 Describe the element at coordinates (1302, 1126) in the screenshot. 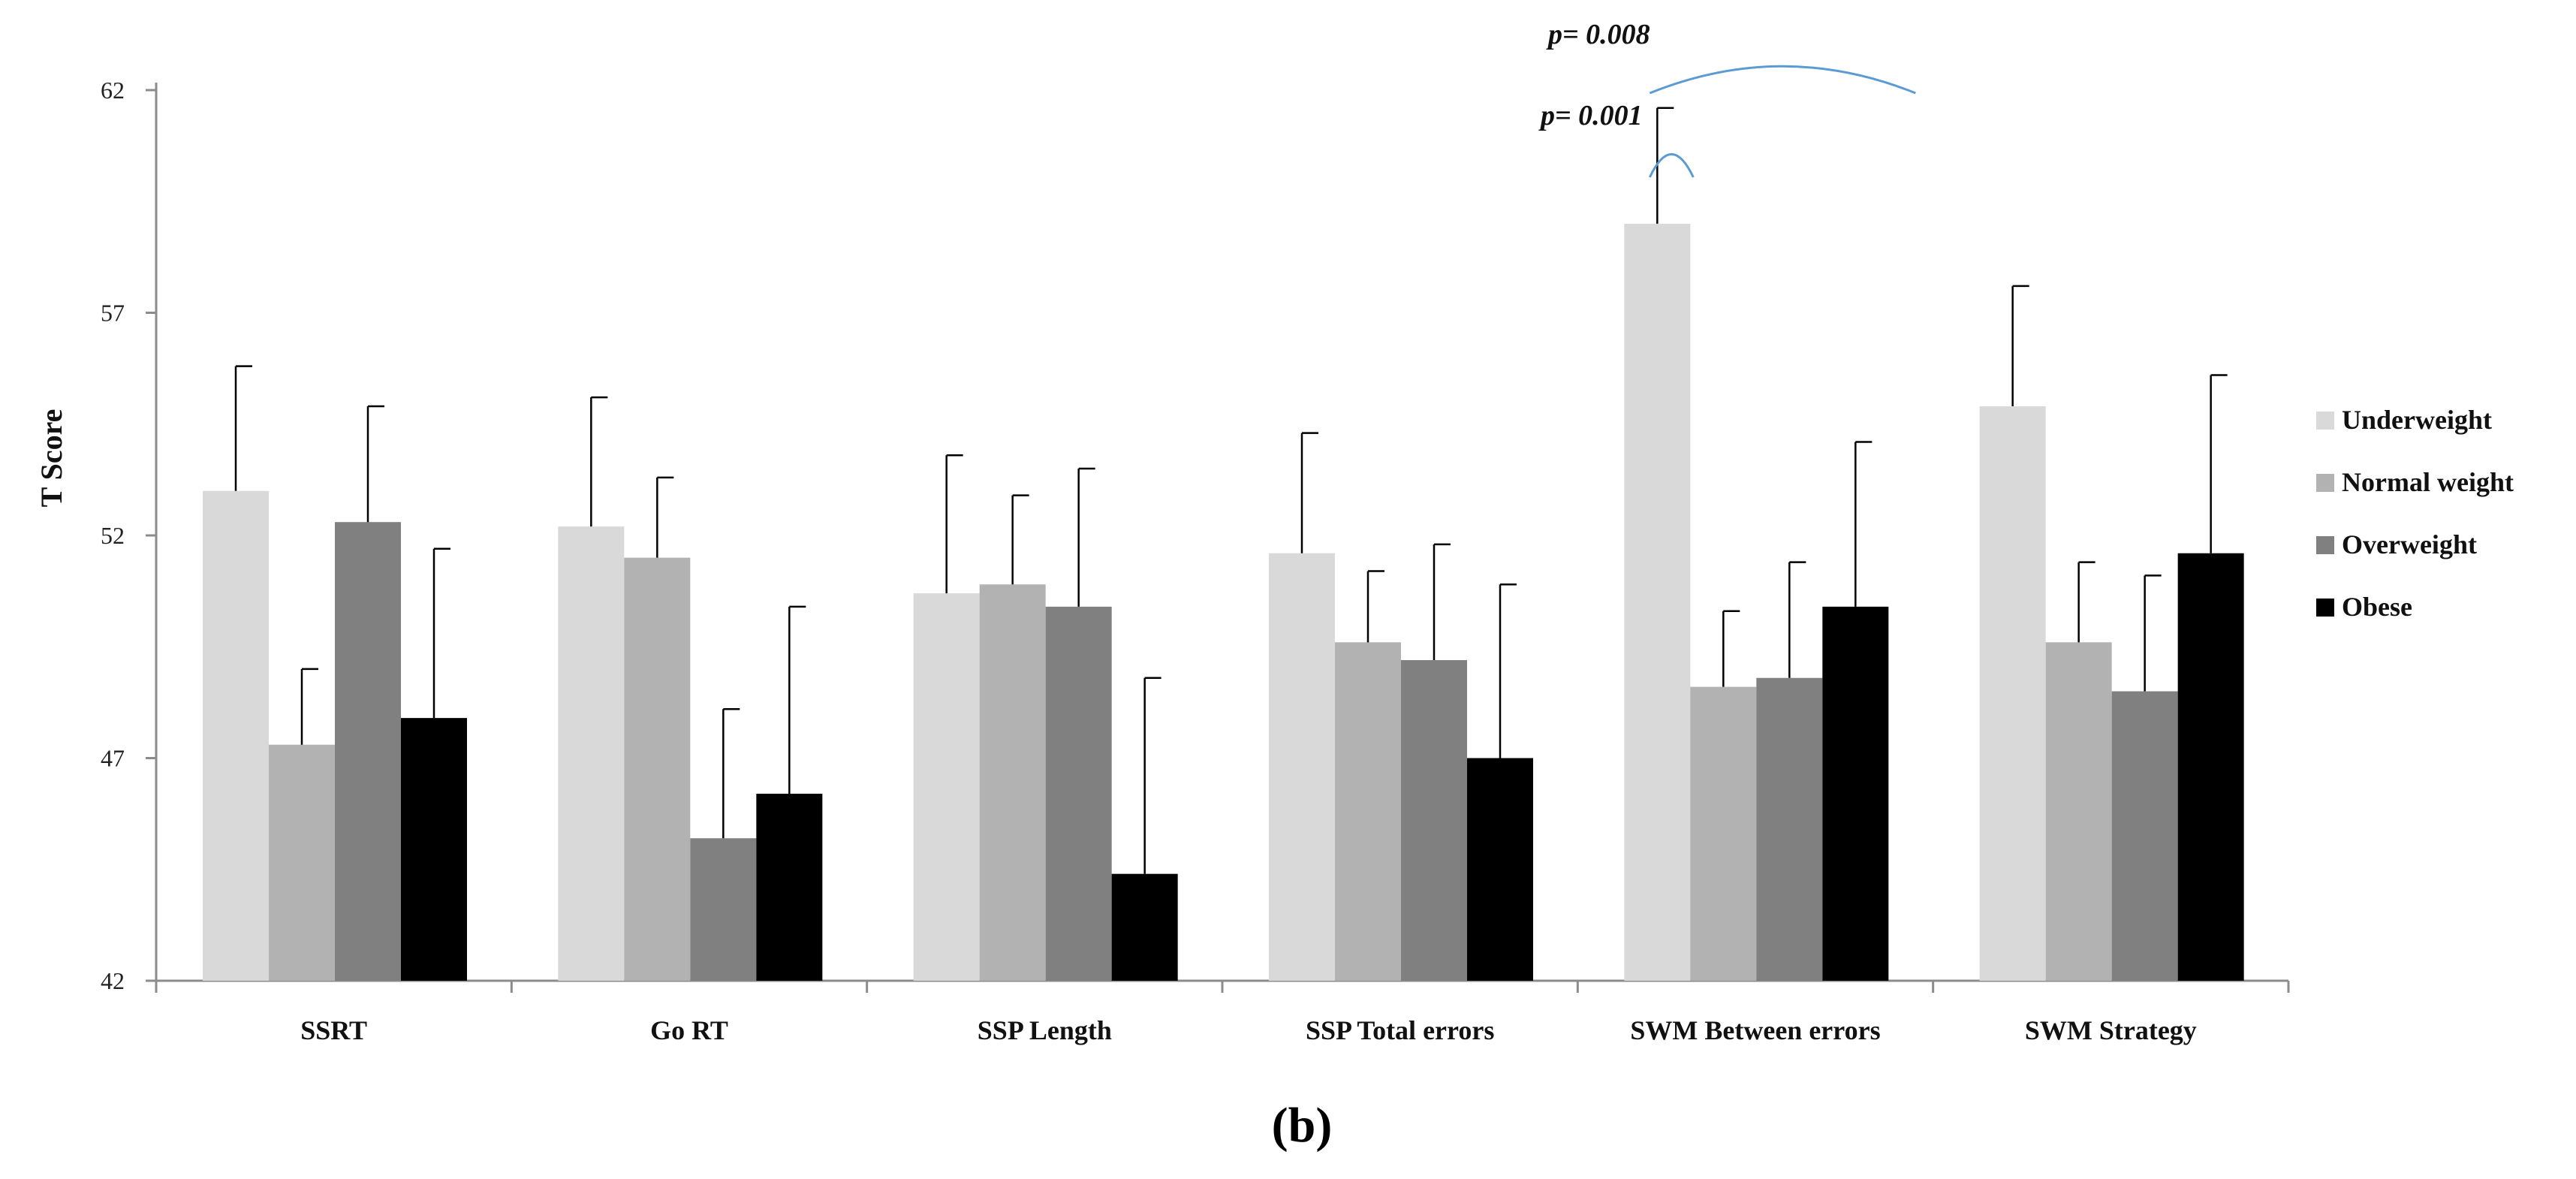

I see `panel-label: (b)` at that location.